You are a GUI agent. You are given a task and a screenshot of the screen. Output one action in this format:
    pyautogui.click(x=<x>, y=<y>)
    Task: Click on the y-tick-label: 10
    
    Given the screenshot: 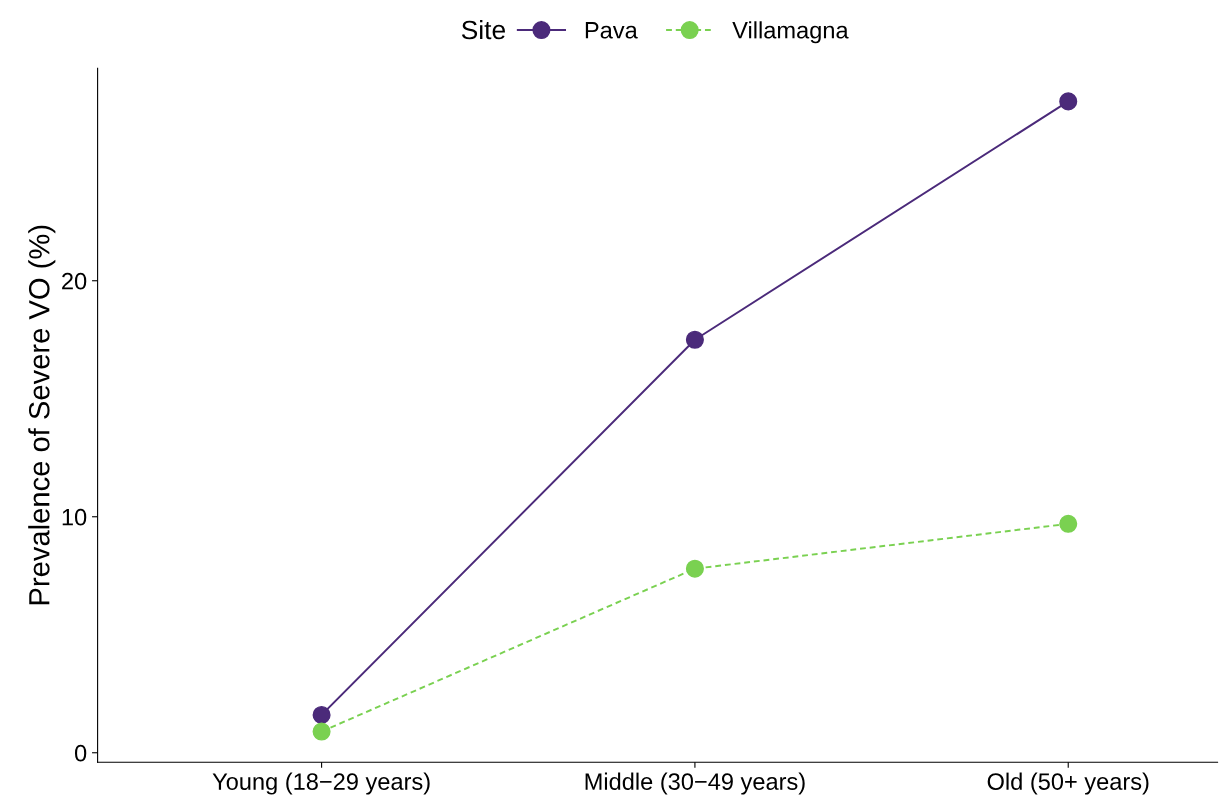 What is the action you would take?
    pyautogui.click(x=74, y=517)
    